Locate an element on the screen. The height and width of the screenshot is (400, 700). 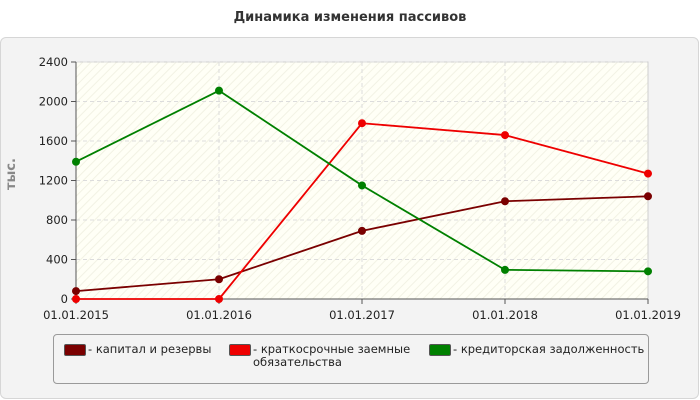
x-tick-label: 01.01.2017 is located at coordinates (362, 315).